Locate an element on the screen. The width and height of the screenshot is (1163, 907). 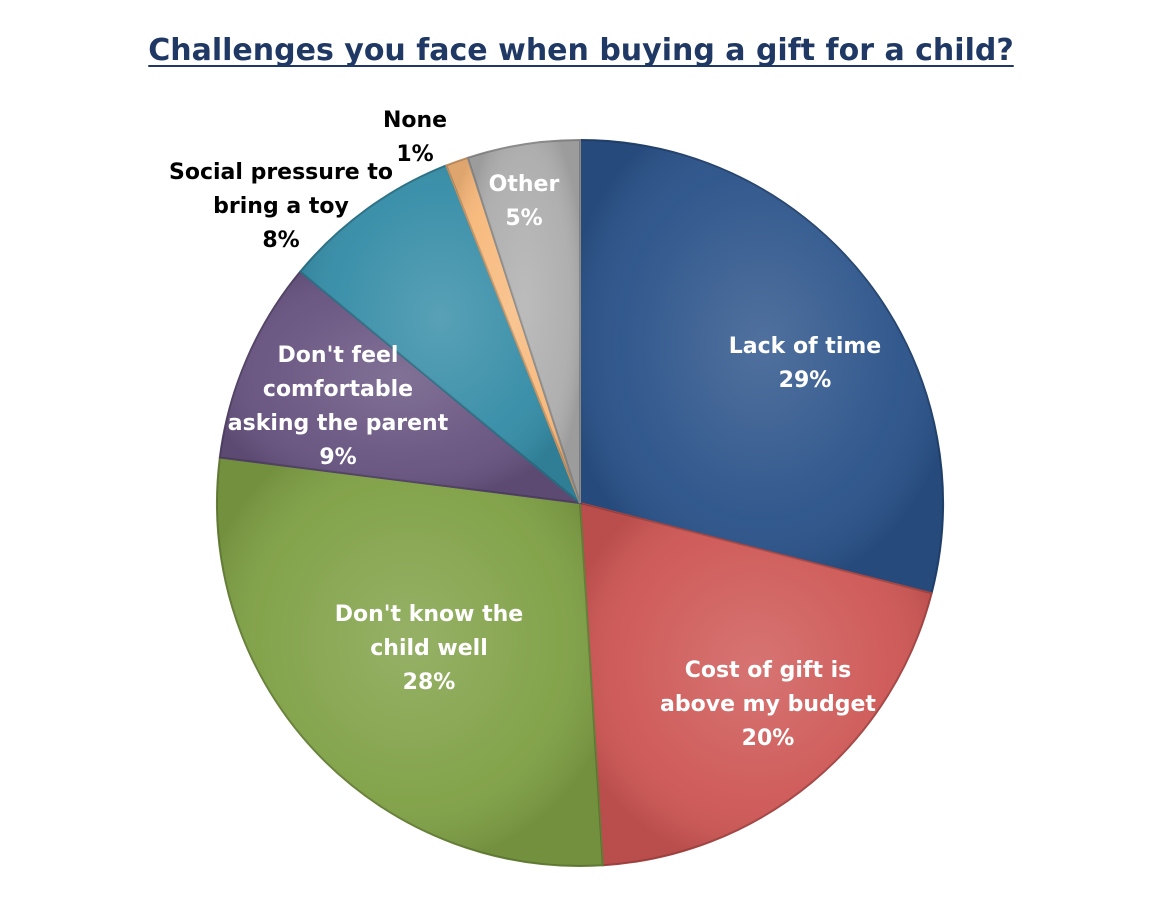
pie-slice-shading-cost-of-gift-is-above-my-budget is located at coordinates (756, 684).